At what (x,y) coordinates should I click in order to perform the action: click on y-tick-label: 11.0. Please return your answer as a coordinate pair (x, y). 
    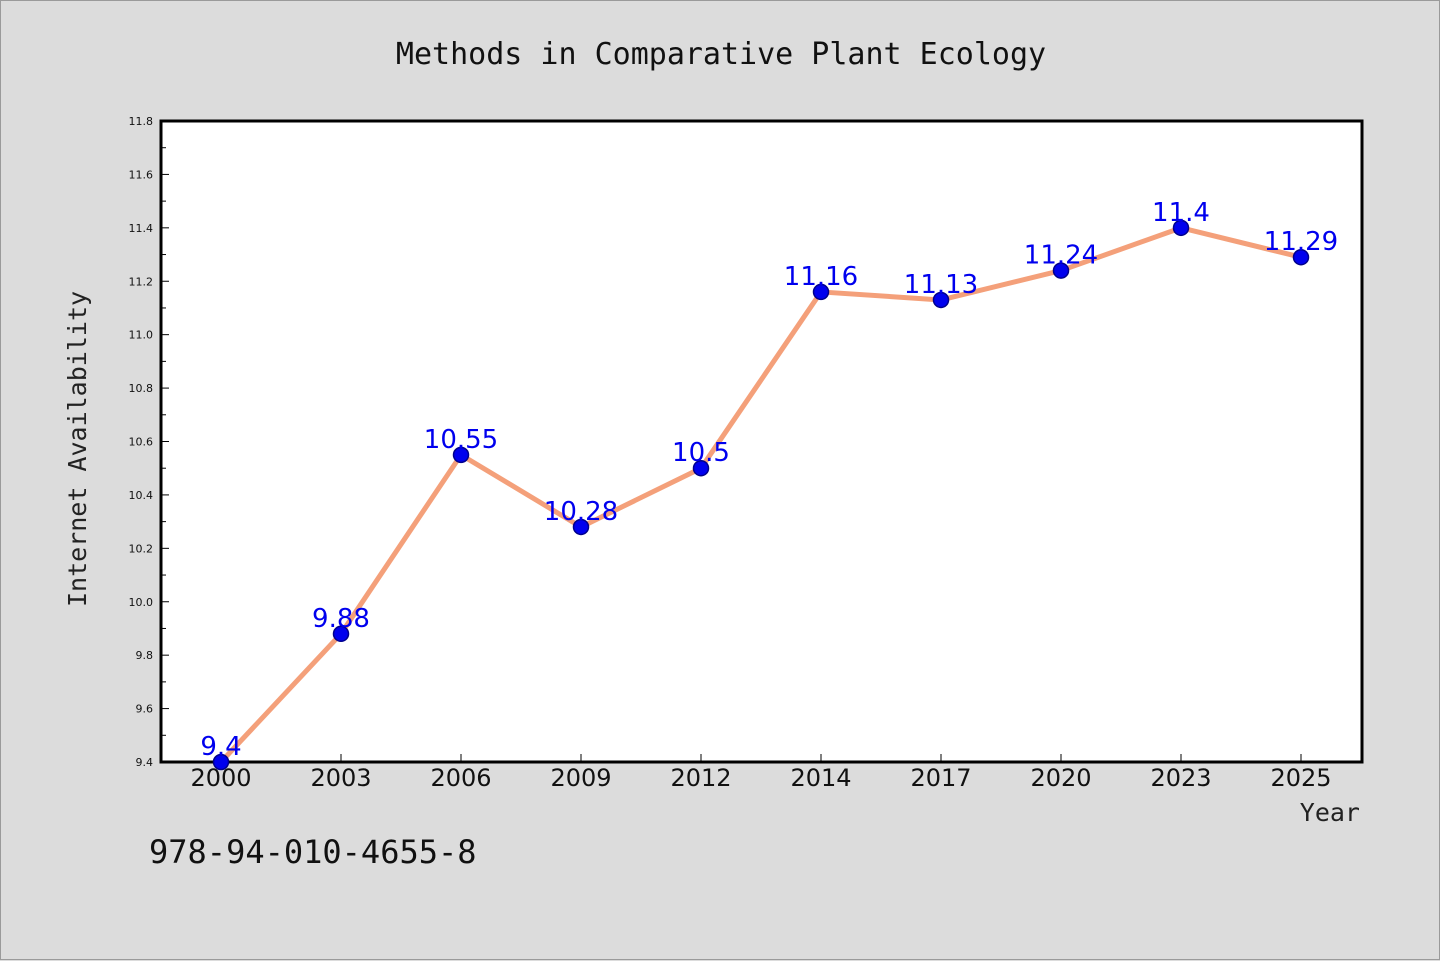
    Looking at the image, I should click on (141, 335).